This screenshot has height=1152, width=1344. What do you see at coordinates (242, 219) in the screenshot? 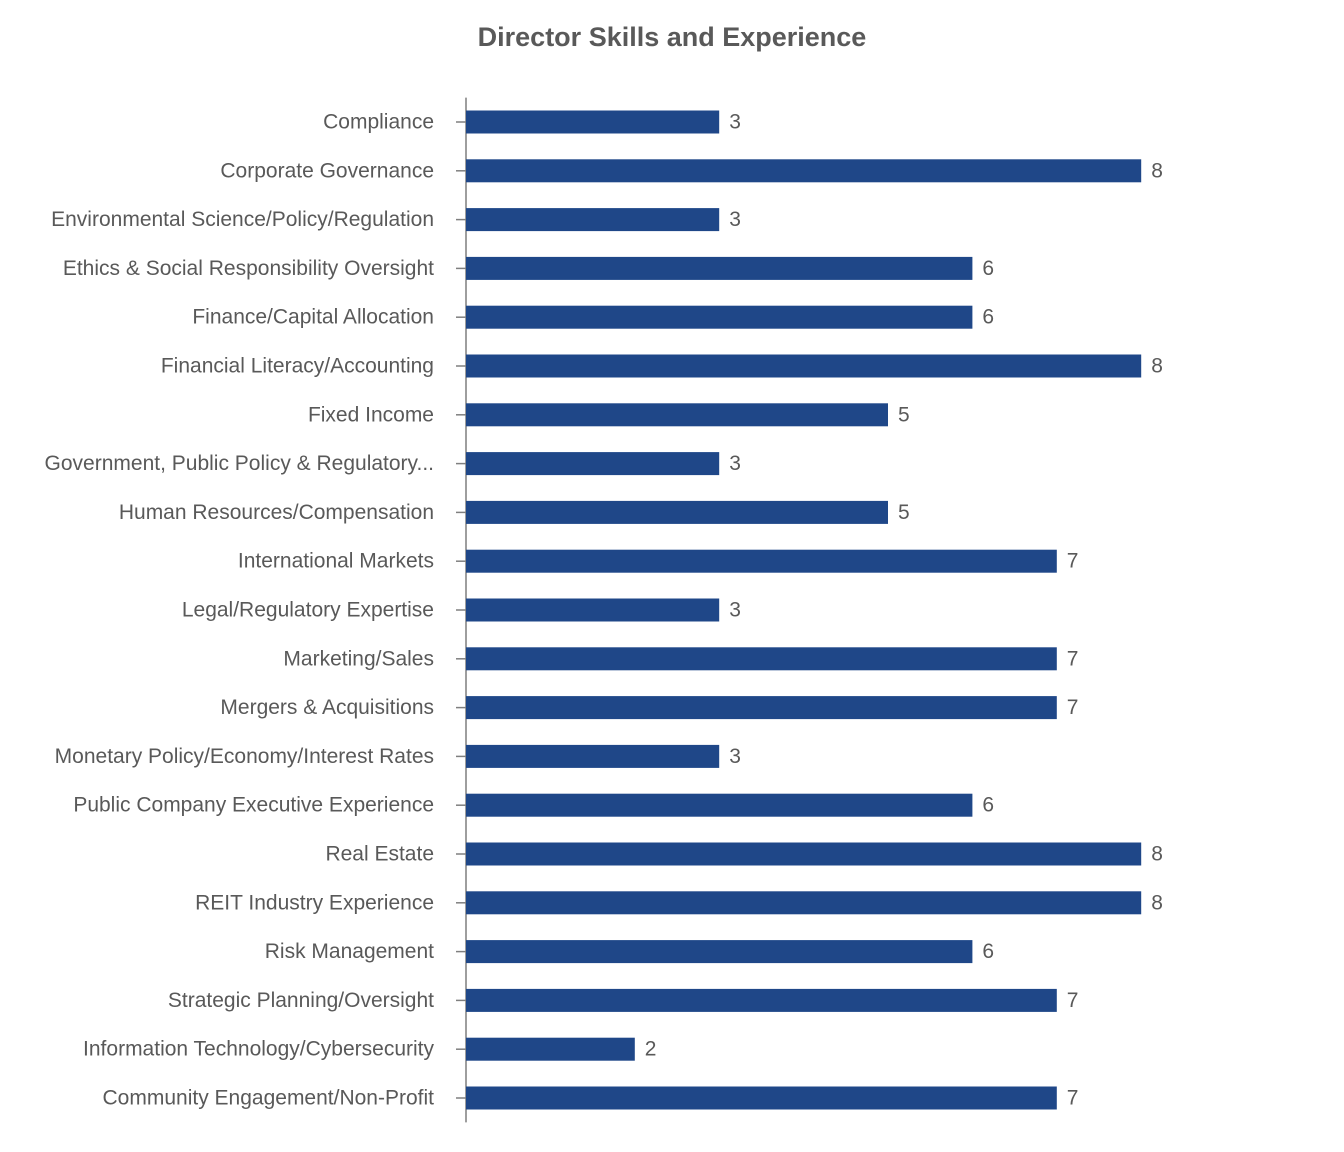
I see `category-label: Environmental Science/Policy/Regulation` at bounding box center [242, 219].